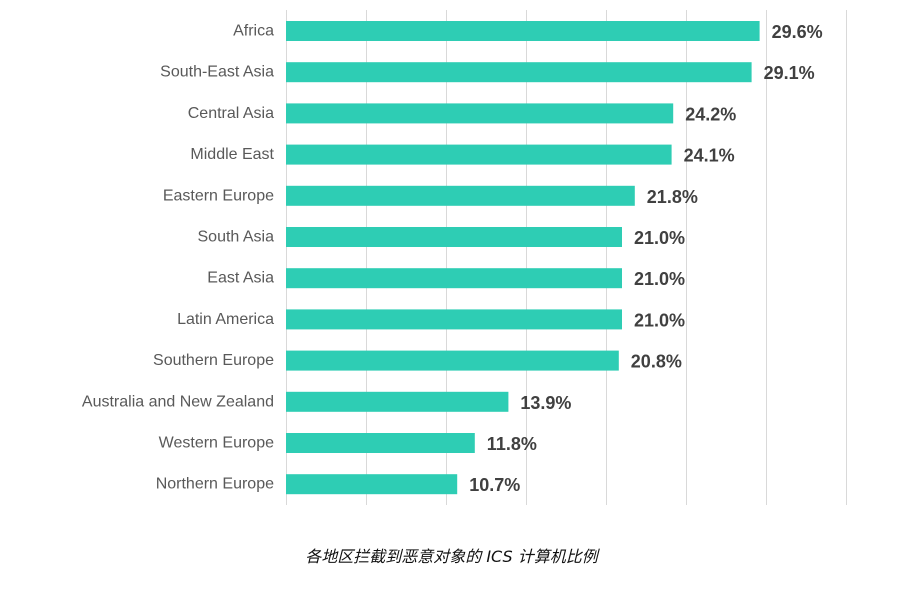  What do you see at coordinates (545, 403) in the screenshot?
I see `value-label: 13.9%` at bounding box center [545, 403].